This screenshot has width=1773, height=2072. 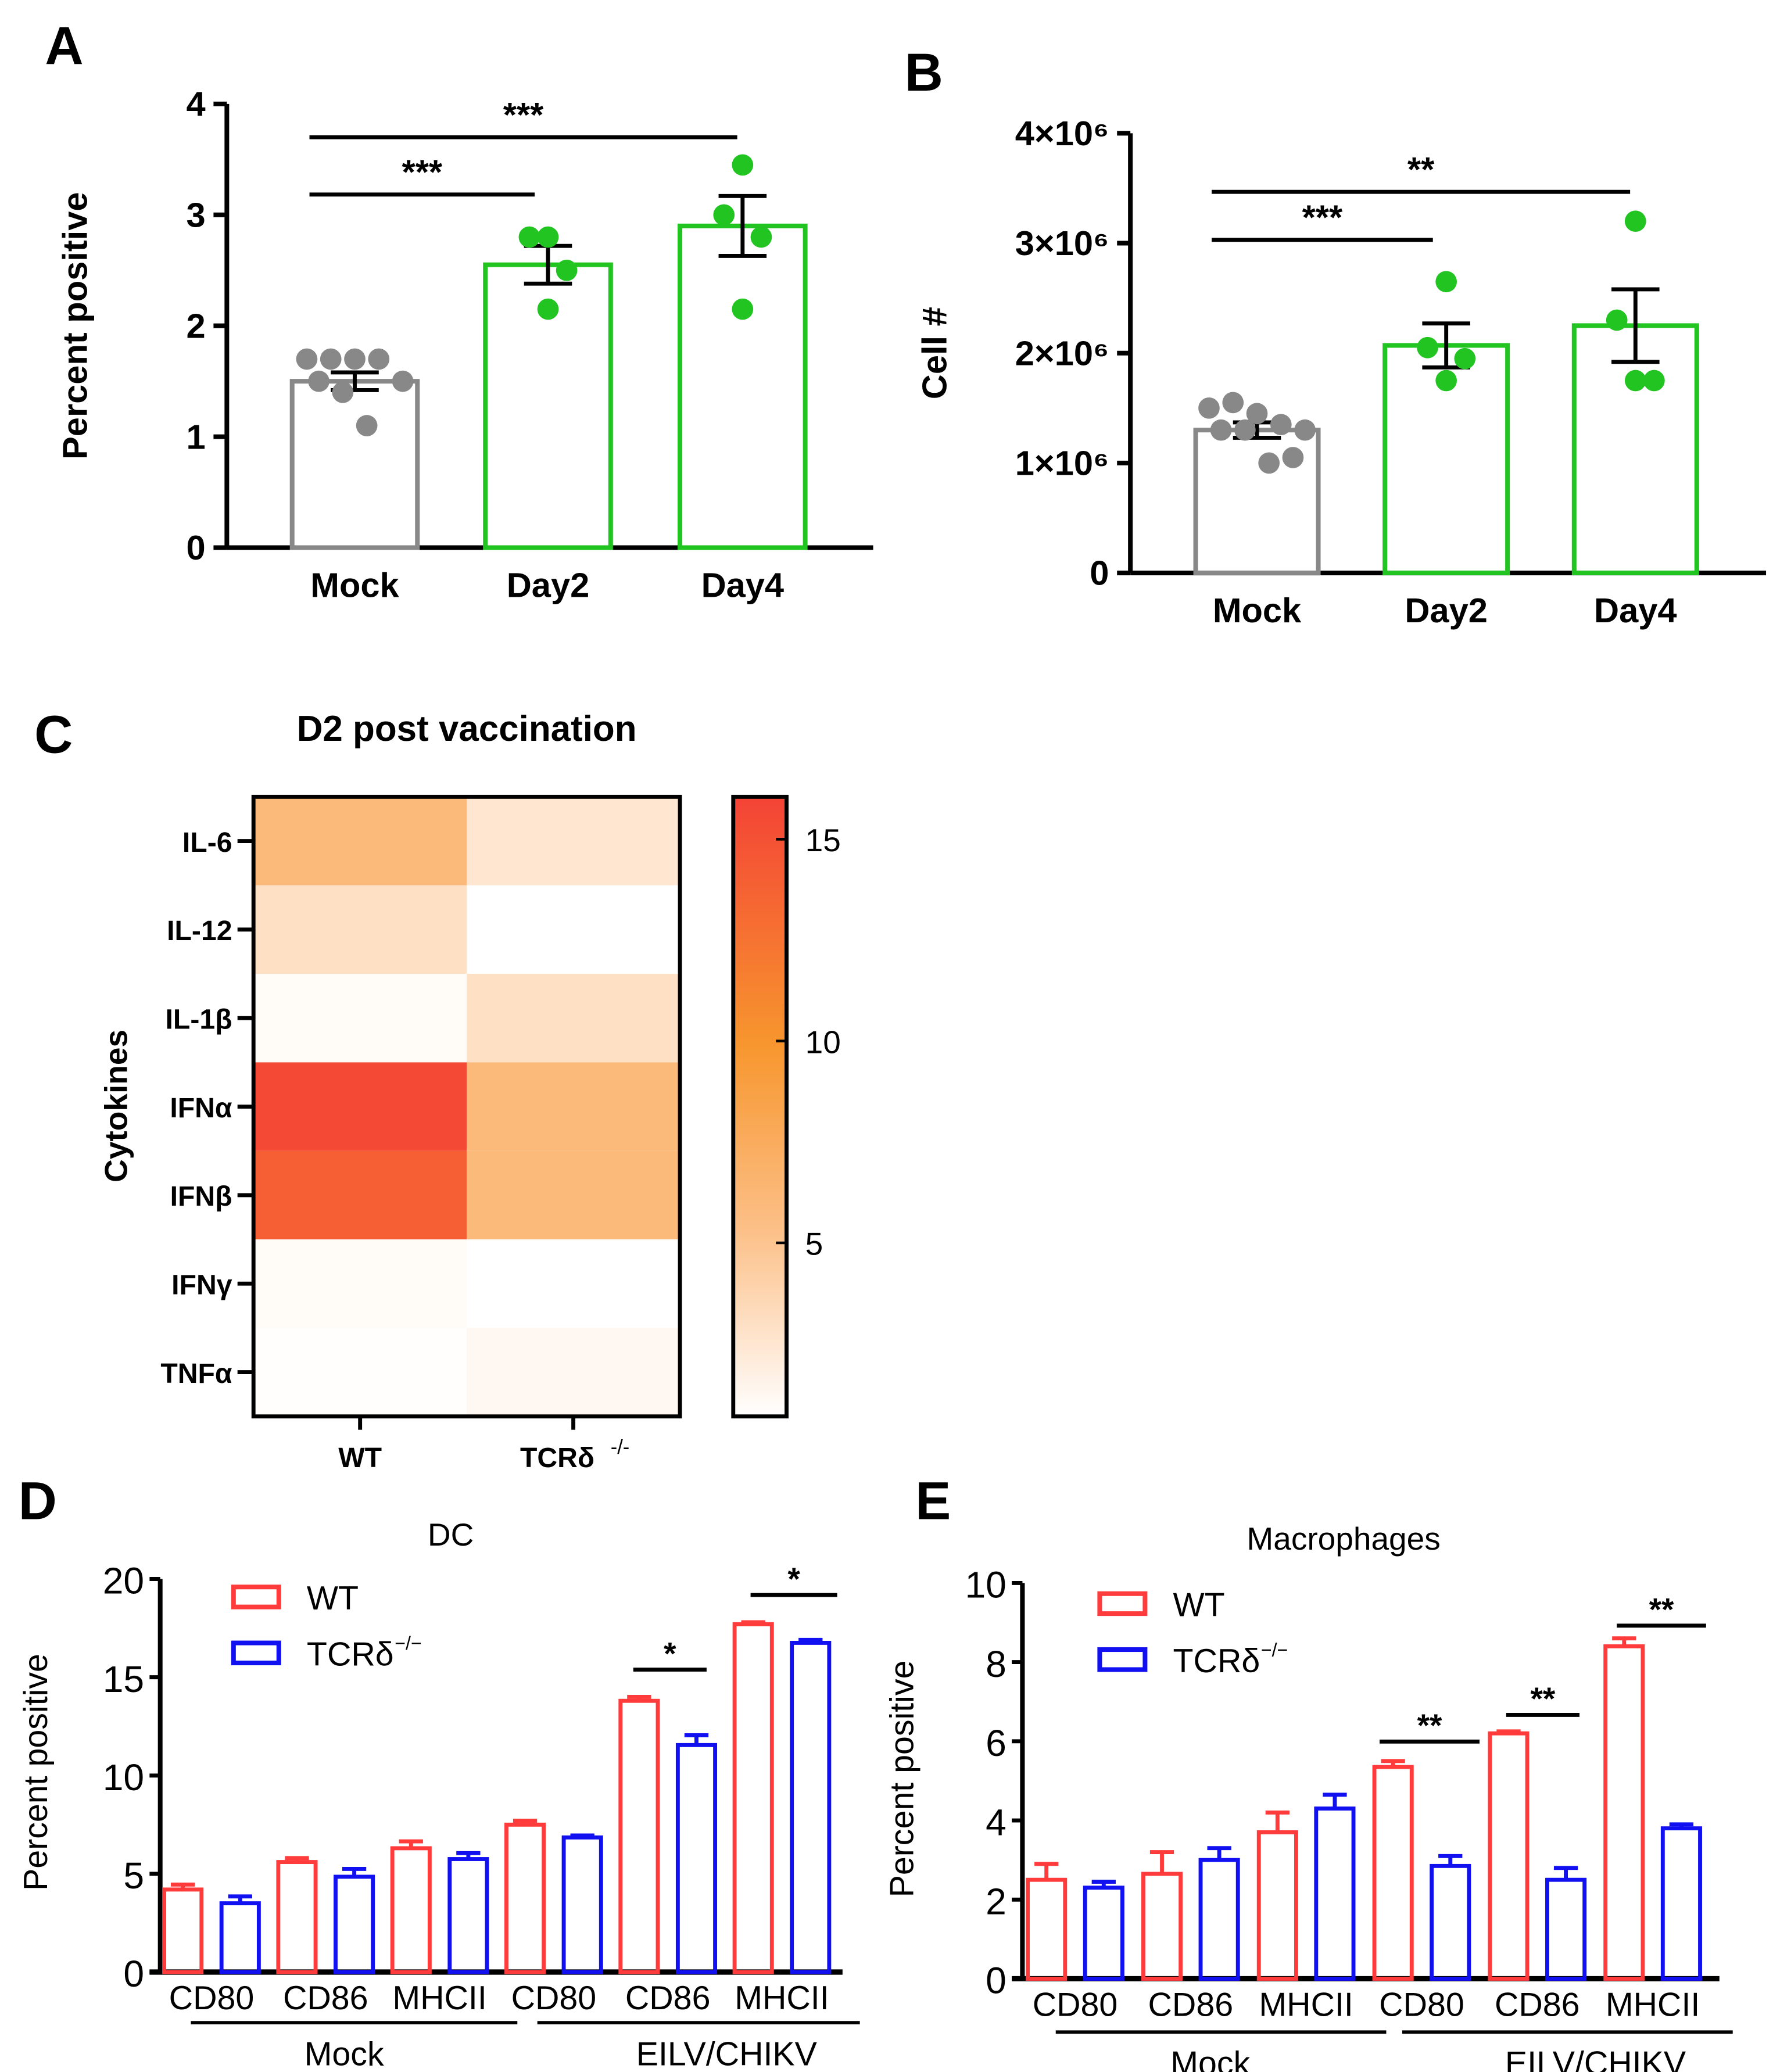 What do you see at coordinates (1216, 1661) in the screenshot?
I see `legend-label: TCRδ` at bounding box center [1216, 1661].